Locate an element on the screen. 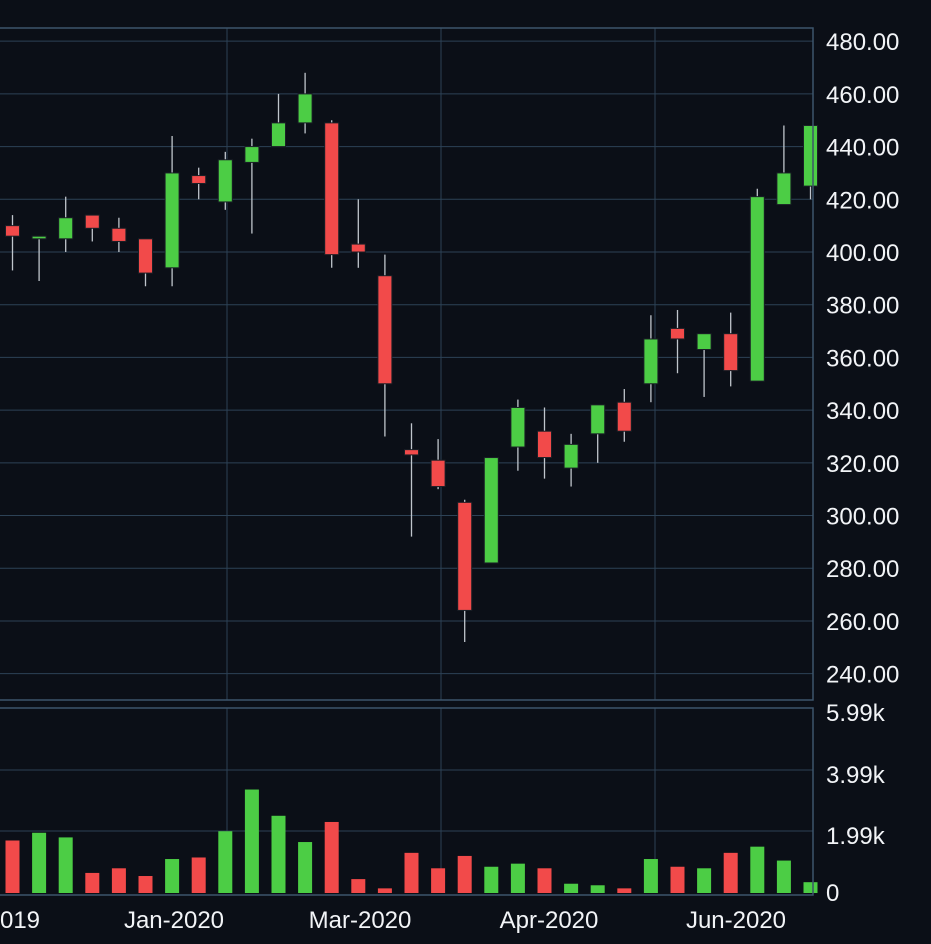  volume-tick-label: 5.99k is located at coordinates (856, 713).